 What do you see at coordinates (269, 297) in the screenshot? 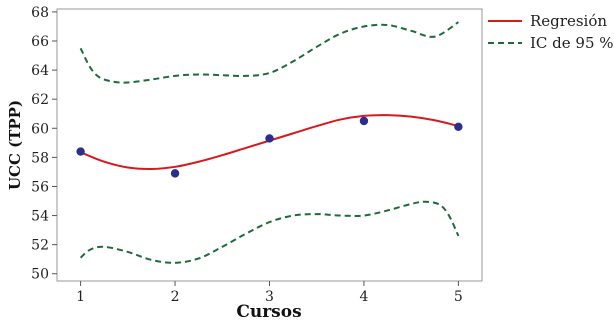
I see `x-tick-label: 3` at bounding box center [269, 297].